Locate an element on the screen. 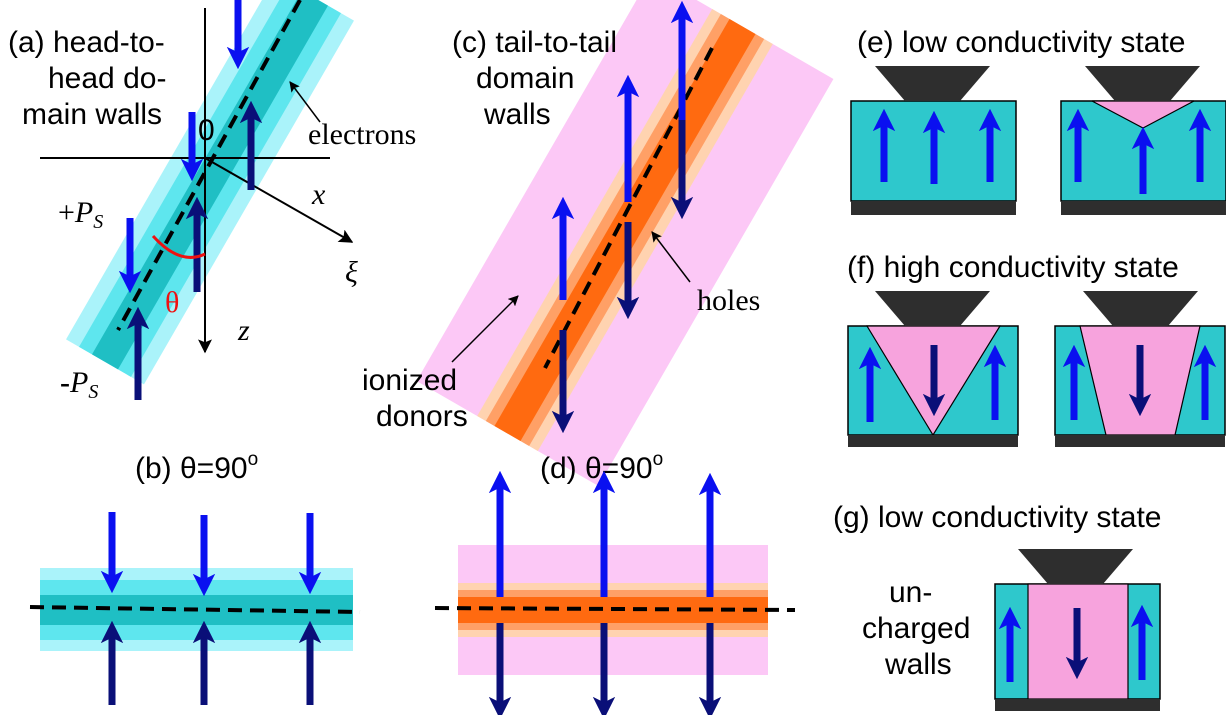 This screenshot has width=1226, height=715. panel-b-title: (b) θ=90o is located at coordinates (196, 467).